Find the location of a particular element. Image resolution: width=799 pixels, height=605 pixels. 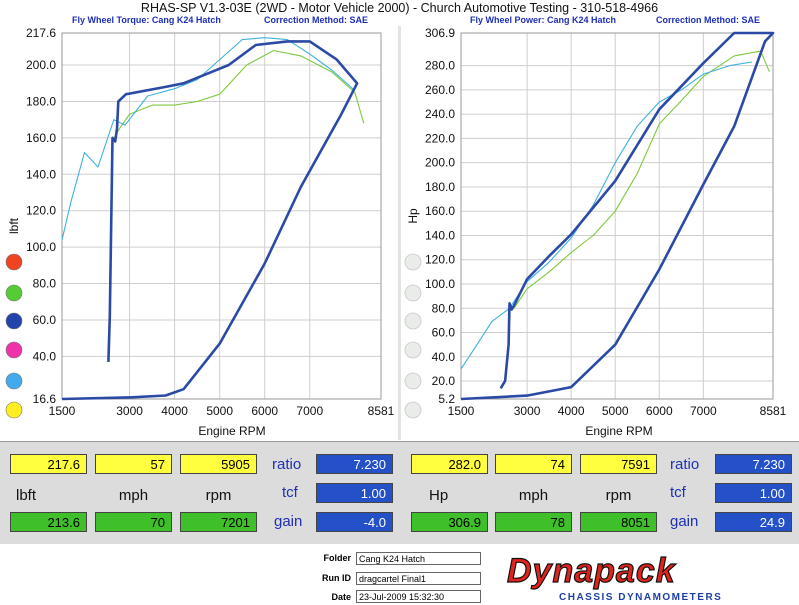

power-y-tick-label: 120.0 is located at coordinates (440, 260).